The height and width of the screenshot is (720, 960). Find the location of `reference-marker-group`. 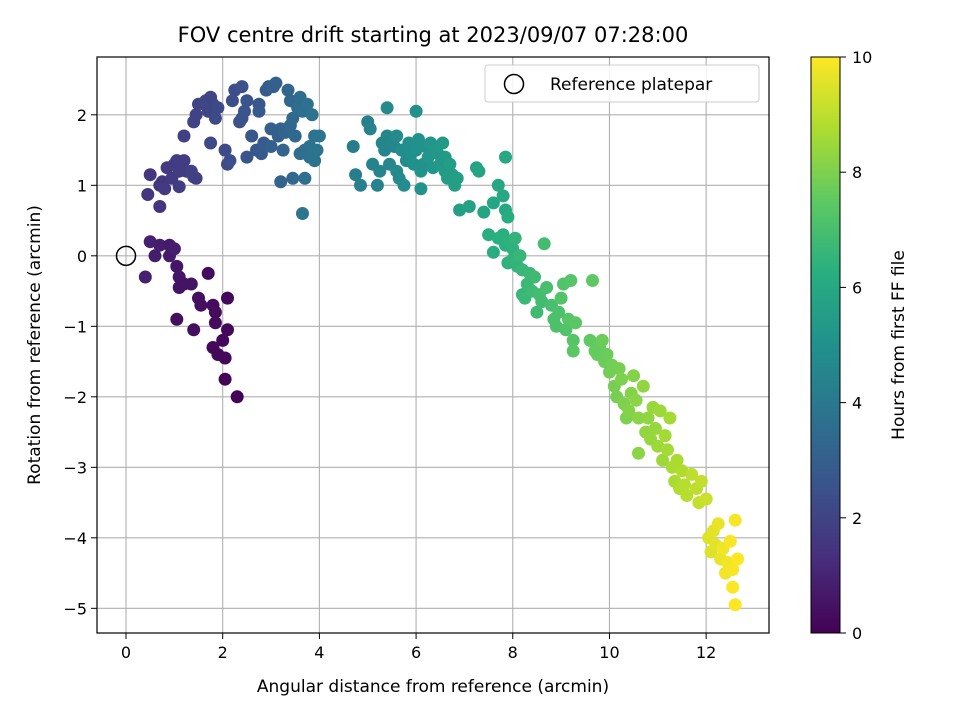

reference-marker-group is located at coordinates (126, 256).